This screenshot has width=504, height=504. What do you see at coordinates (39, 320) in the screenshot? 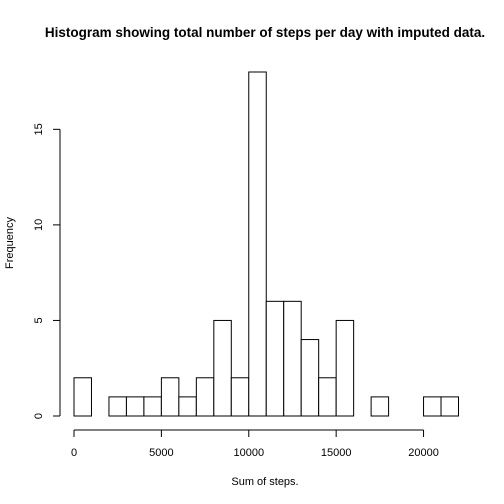
I see `y-tick-label: 5` at bounding box center [39, 320].